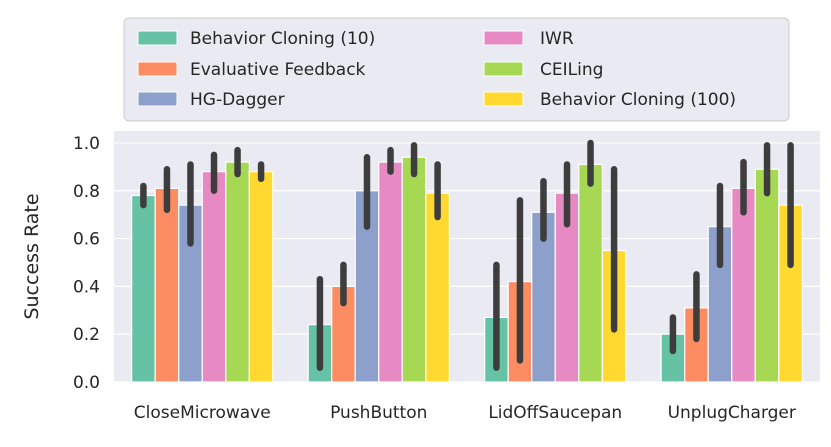 This screenshot has width=831, height=447. Describe the element at coordinates (378, 413) in the screenshot. I see `x-tick-label: PushButton` at that location.